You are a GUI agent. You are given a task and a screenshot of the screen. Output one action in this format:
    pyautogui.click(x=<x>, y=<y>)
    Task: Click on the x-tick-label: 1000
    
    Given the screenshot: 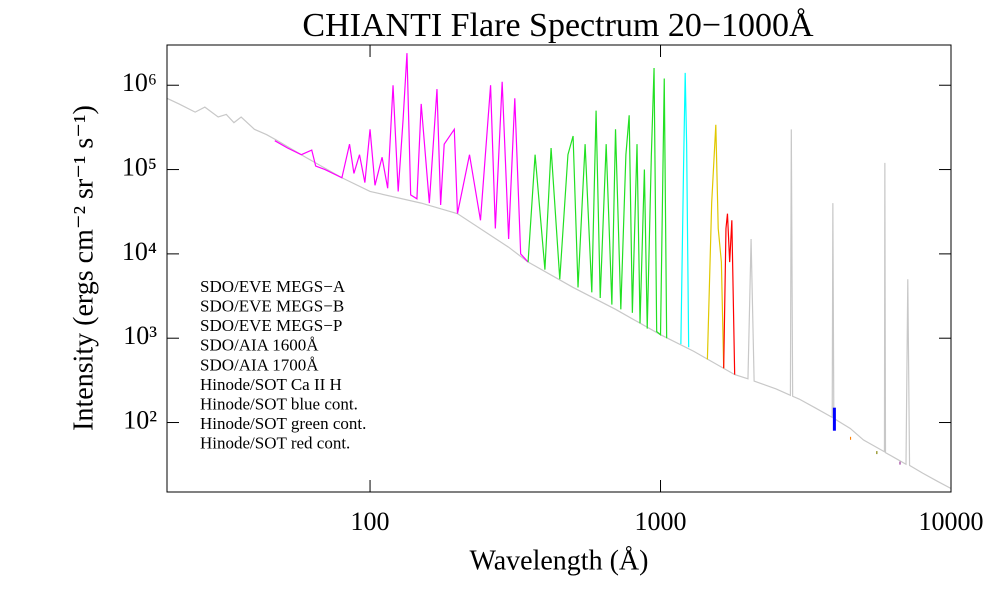 What is the action you would take?
    pyautogui.click(x=661, y=521)
    